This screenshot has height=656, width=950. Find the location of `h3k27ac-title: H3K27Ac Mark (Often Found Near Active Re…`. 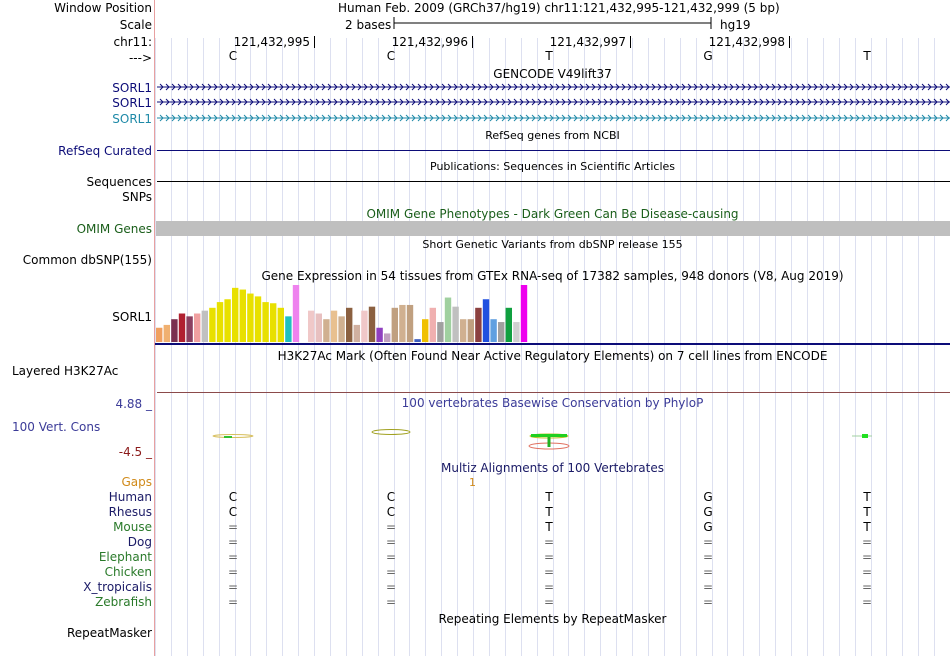

h3k27ac-title: H3K27Ac Mark (Often Found Near Active Re… is located at coordinates (552, 356).